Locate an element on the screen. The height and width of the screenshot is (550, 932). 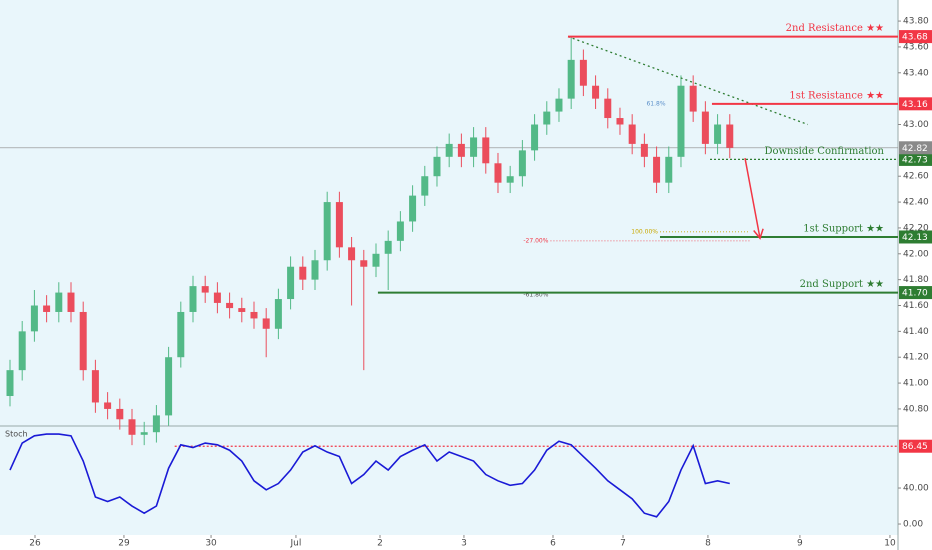
fib-label: 100.00% is located at coordinates (644, 231).